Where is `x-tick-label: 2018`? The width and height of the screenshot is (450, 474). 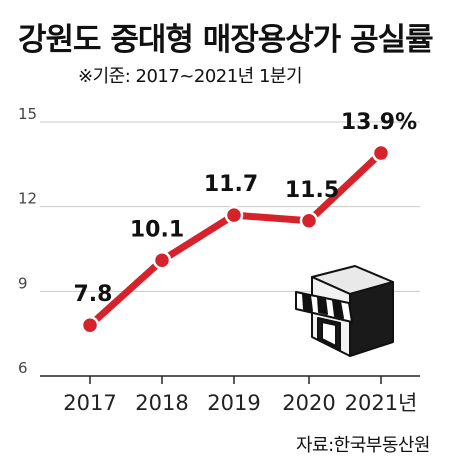
x-tick-label: 2018 is located at coordinates (161, 403).